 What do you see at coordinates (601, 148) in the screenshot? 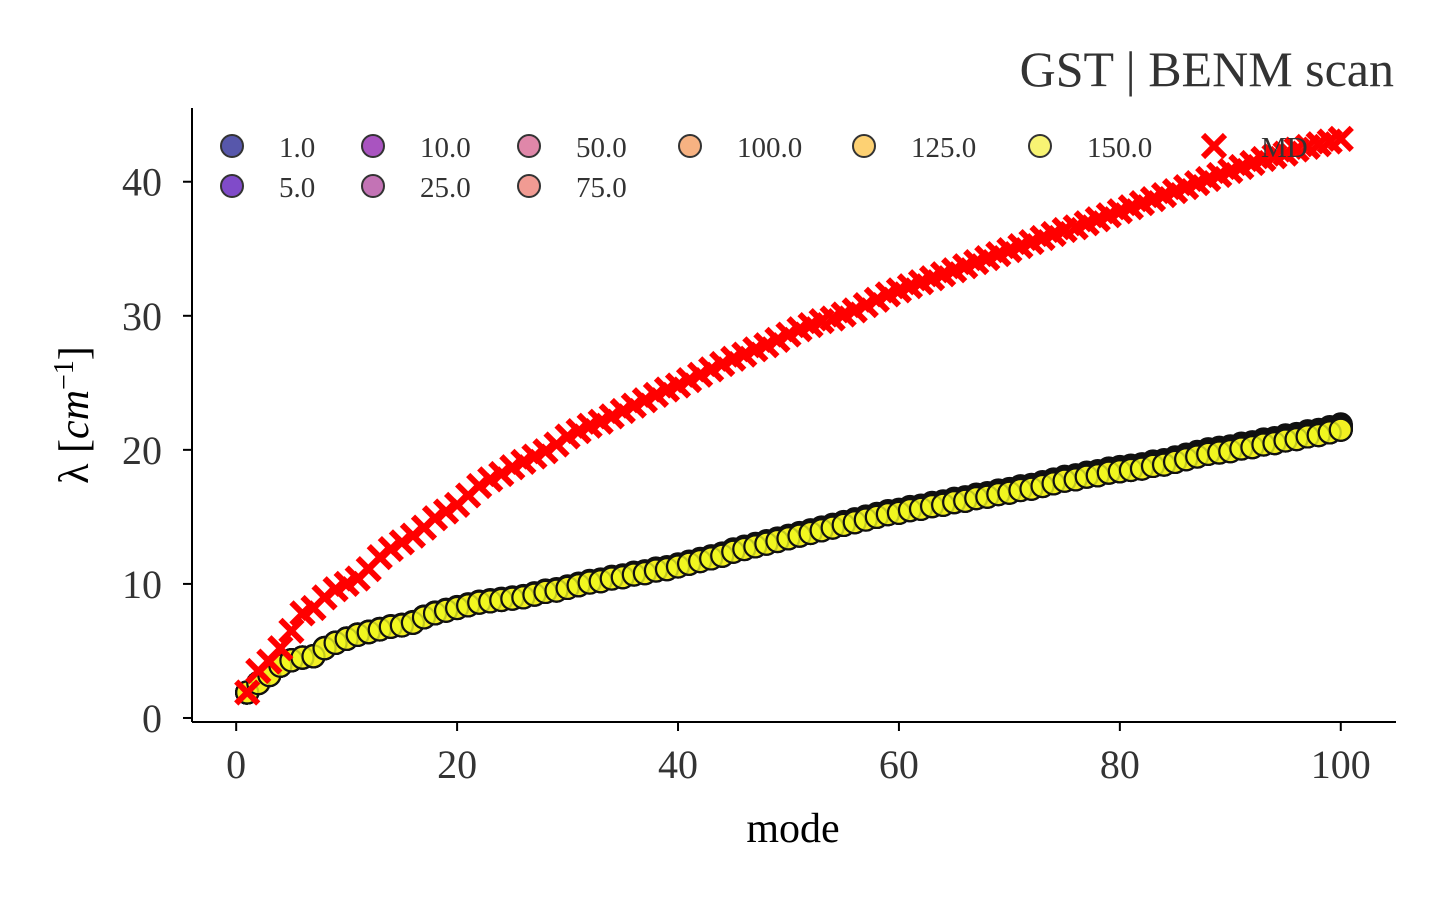
I see `legend-label: 50.0` at bounding box center [601, 148].